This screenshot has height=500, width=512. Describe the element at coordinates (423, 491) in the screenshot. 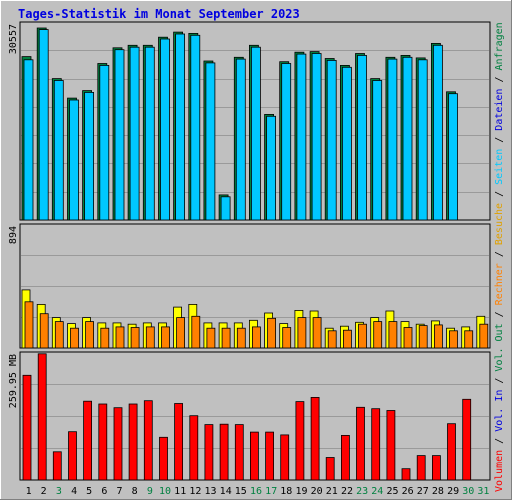

I see `x-tick-label: 27` at that location.